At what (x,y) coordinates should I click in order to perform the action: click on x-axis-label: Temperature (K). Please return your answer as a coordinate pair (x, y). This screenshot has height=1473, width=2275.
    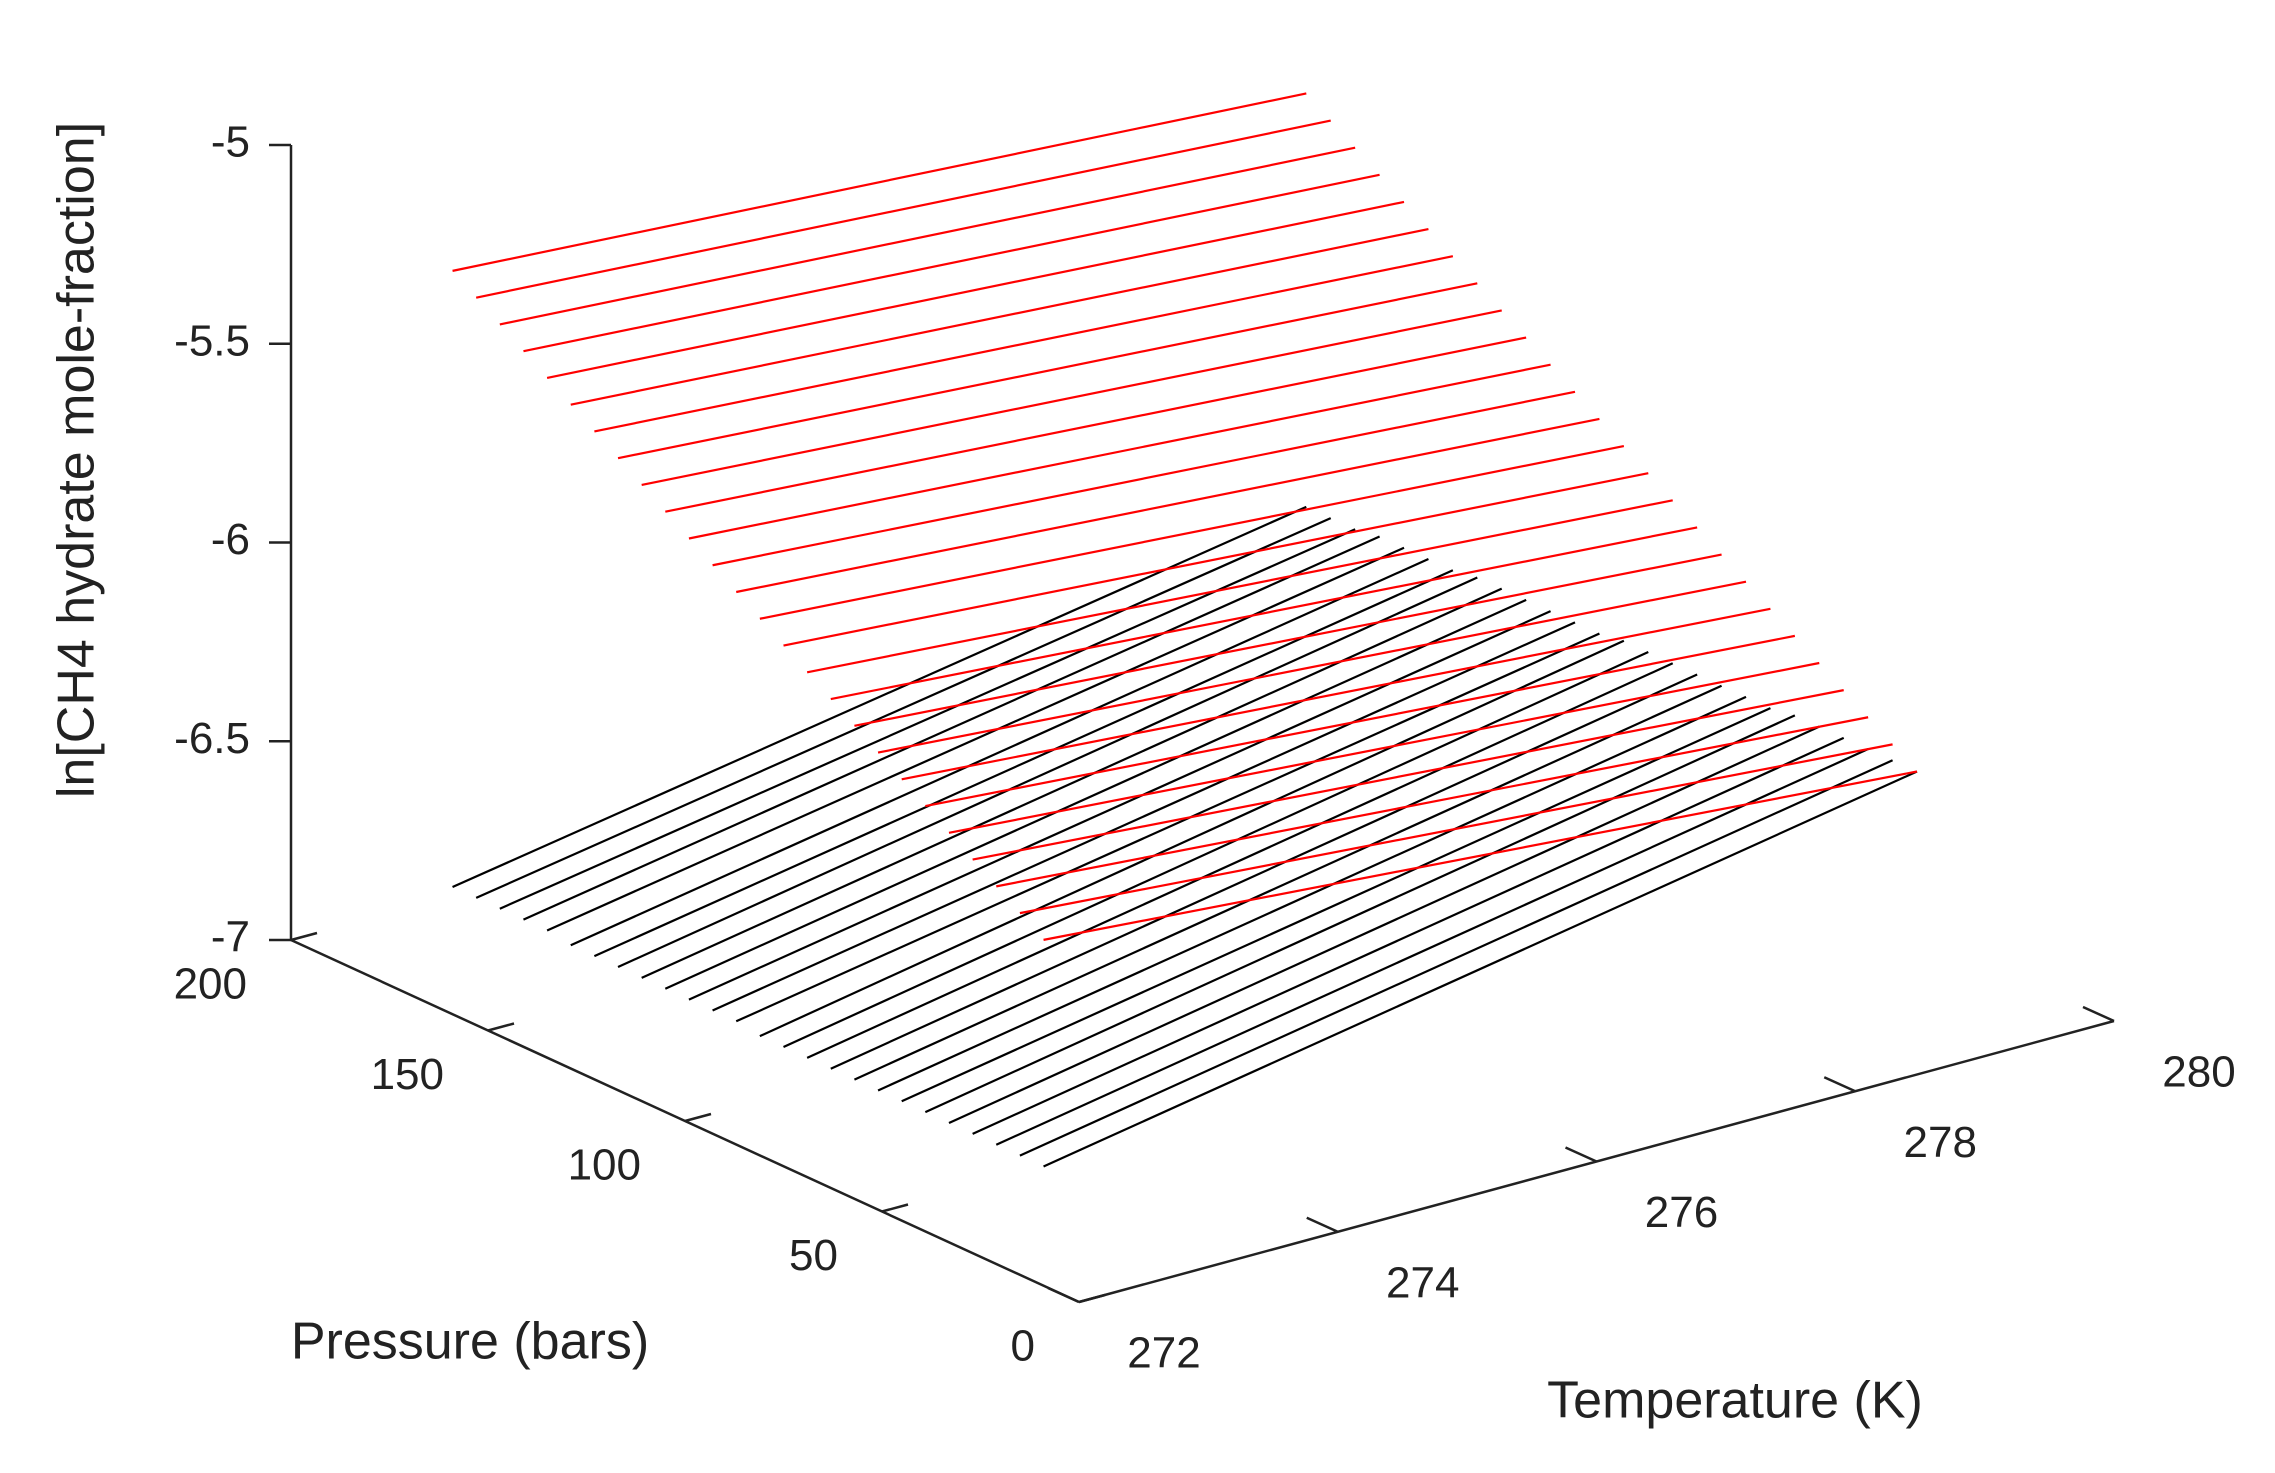
    Looking at the image, I should click on (1735, 1401).